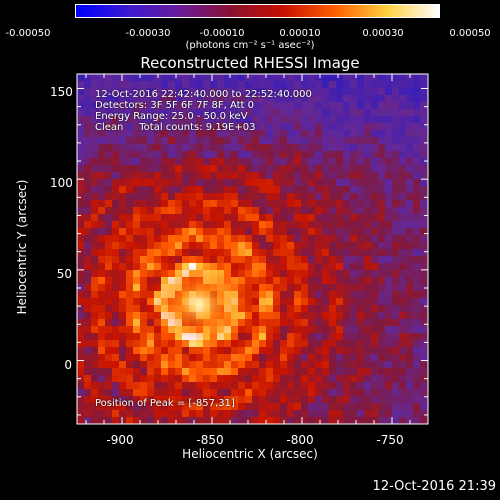 The width and height of the screenshot is (500, 500). What do you see at coordinates (171, 116) in the screenshot?
I see `info-energy-range: Energy Range: 25.0 - 50.0 keV` at bounding box center [171, 116].